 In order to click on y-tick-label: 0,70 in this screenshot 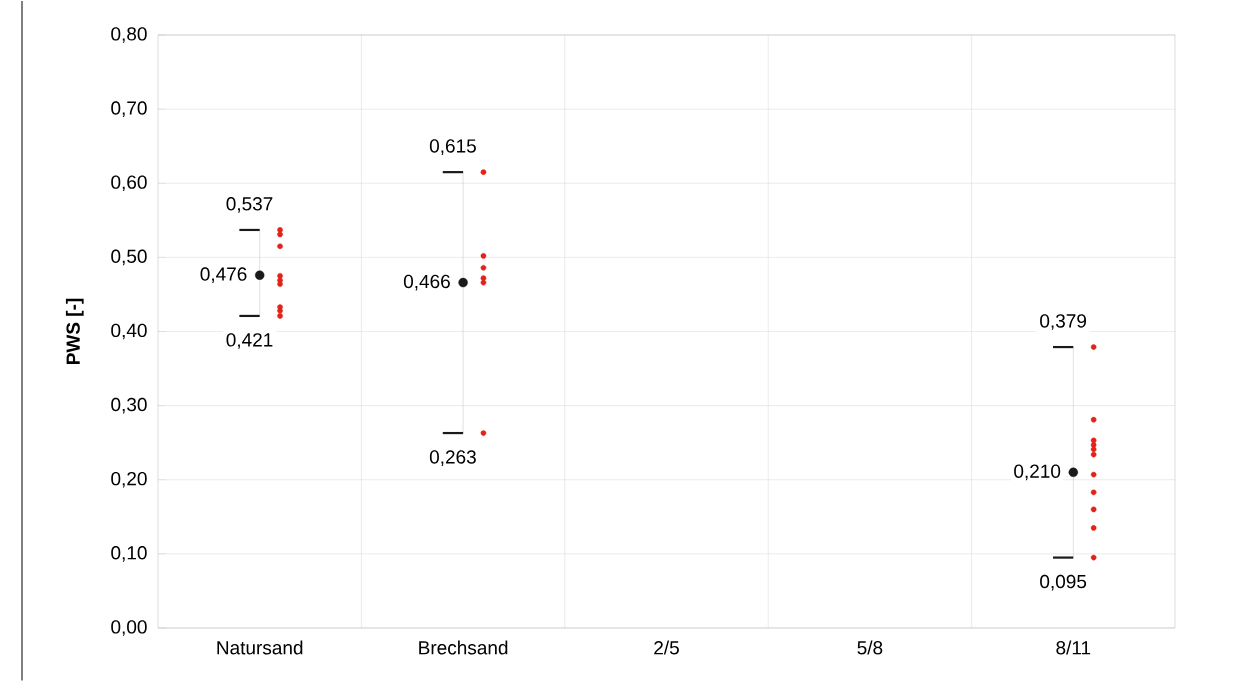, I will do `click(129, 109)`.